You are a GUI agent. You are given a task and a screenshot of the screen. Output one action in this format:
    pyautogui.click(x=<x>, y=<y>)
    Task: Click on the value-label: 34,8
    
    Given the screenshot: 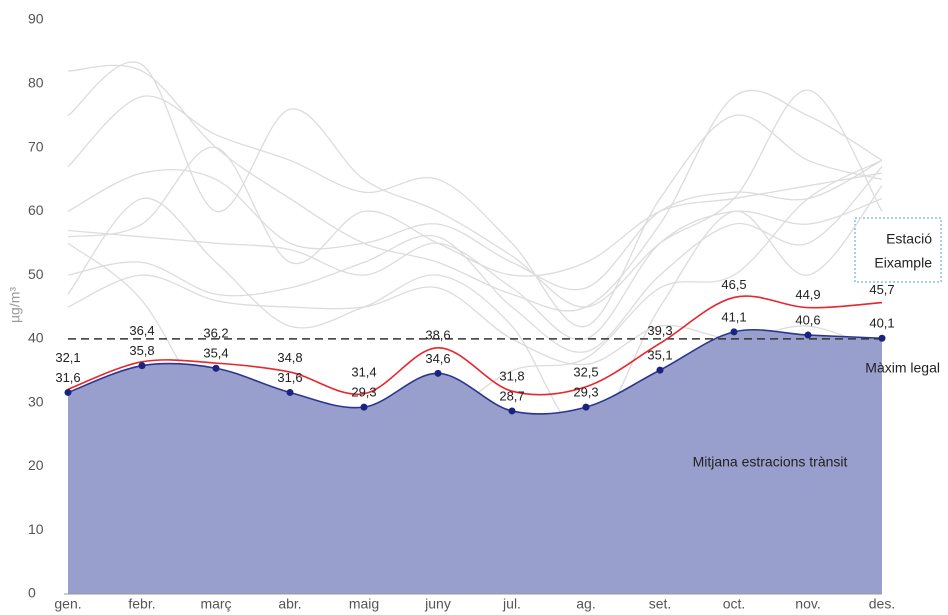 What is the action you would take?
    pyautogui.click(x=289, y=357)
    